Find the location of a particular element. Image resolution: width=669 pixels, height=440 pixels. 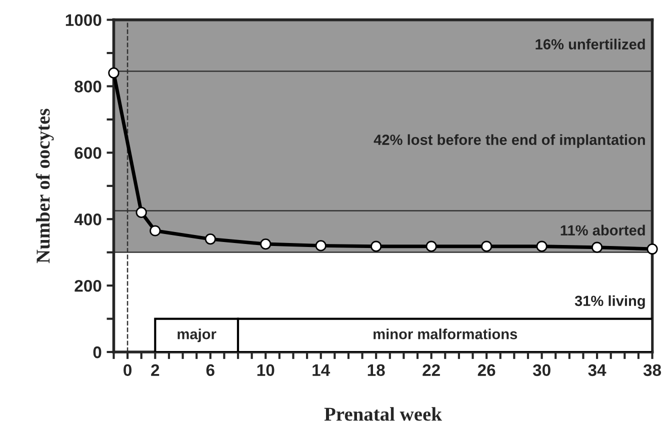

band-label: 42% lost before the end of implantation is located at coordinates (509, 141).